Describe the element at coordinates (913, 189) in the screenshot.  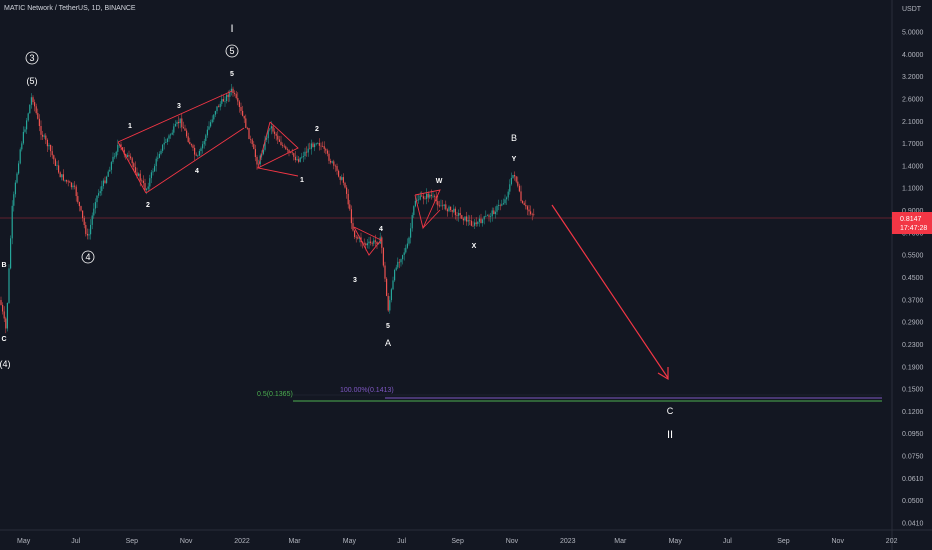
I see `price-tick-label: 1.1000` at that location.